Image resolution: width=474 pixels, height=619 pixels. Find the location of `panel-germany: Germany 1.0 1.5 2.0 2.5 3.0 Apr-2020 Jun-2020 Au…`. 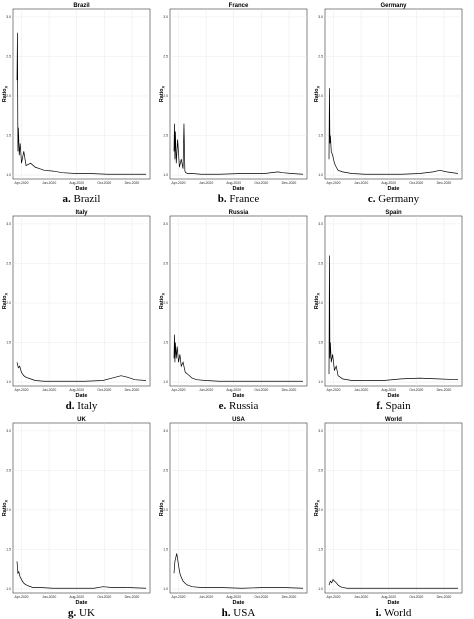

panel-germany: Germany 1.0 1.5 2.0 2.5 3.0 Apr-2020 Jun-2020 Au… is located at coordinates (388, 104).